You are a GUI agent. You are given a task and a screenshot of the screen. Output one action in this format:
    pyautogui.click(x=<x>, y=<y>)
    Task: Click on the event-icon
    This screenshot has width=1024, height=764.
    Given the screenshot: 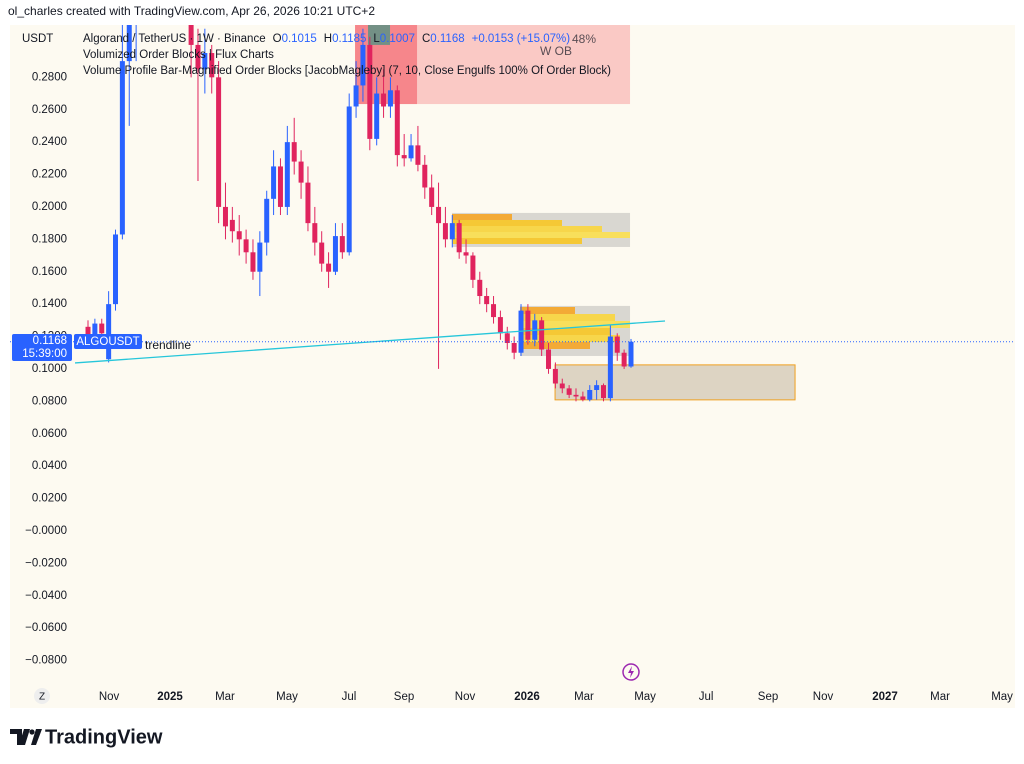 What is the action you would take?
    pyautogui.click(x=631, y=672)
    